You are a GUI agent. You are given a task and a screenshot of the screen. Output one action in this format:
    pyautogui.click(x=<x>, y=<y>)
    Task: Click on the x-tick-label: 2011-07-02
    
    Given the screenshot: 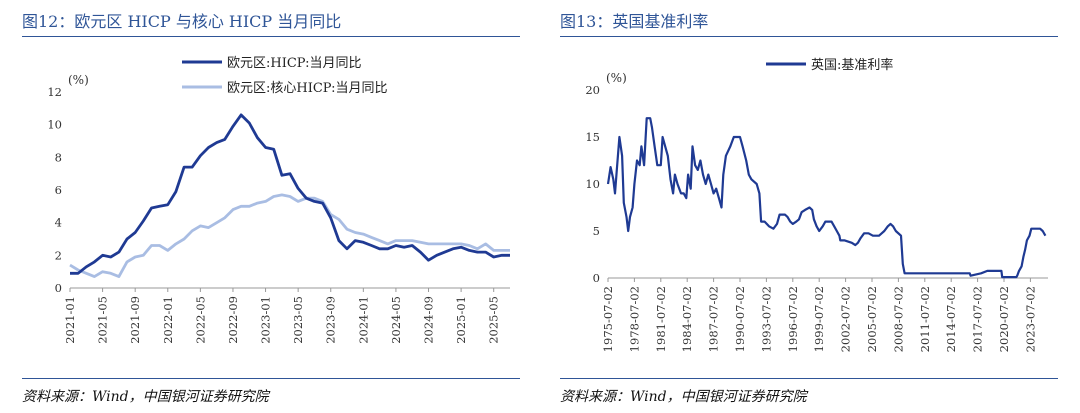 What is the action you would take?
    pyautogui.click(x=925, y=319)
    